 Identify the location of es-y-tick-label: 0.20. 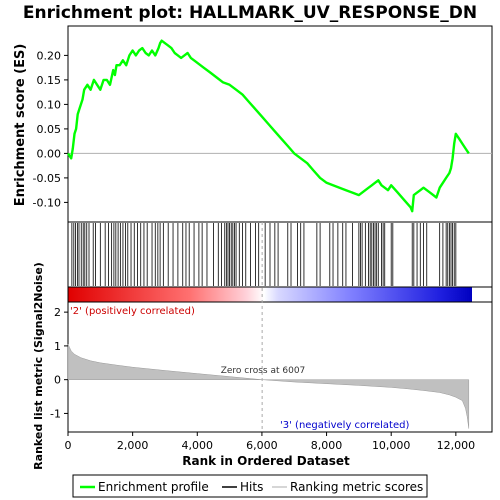
(49, 55).